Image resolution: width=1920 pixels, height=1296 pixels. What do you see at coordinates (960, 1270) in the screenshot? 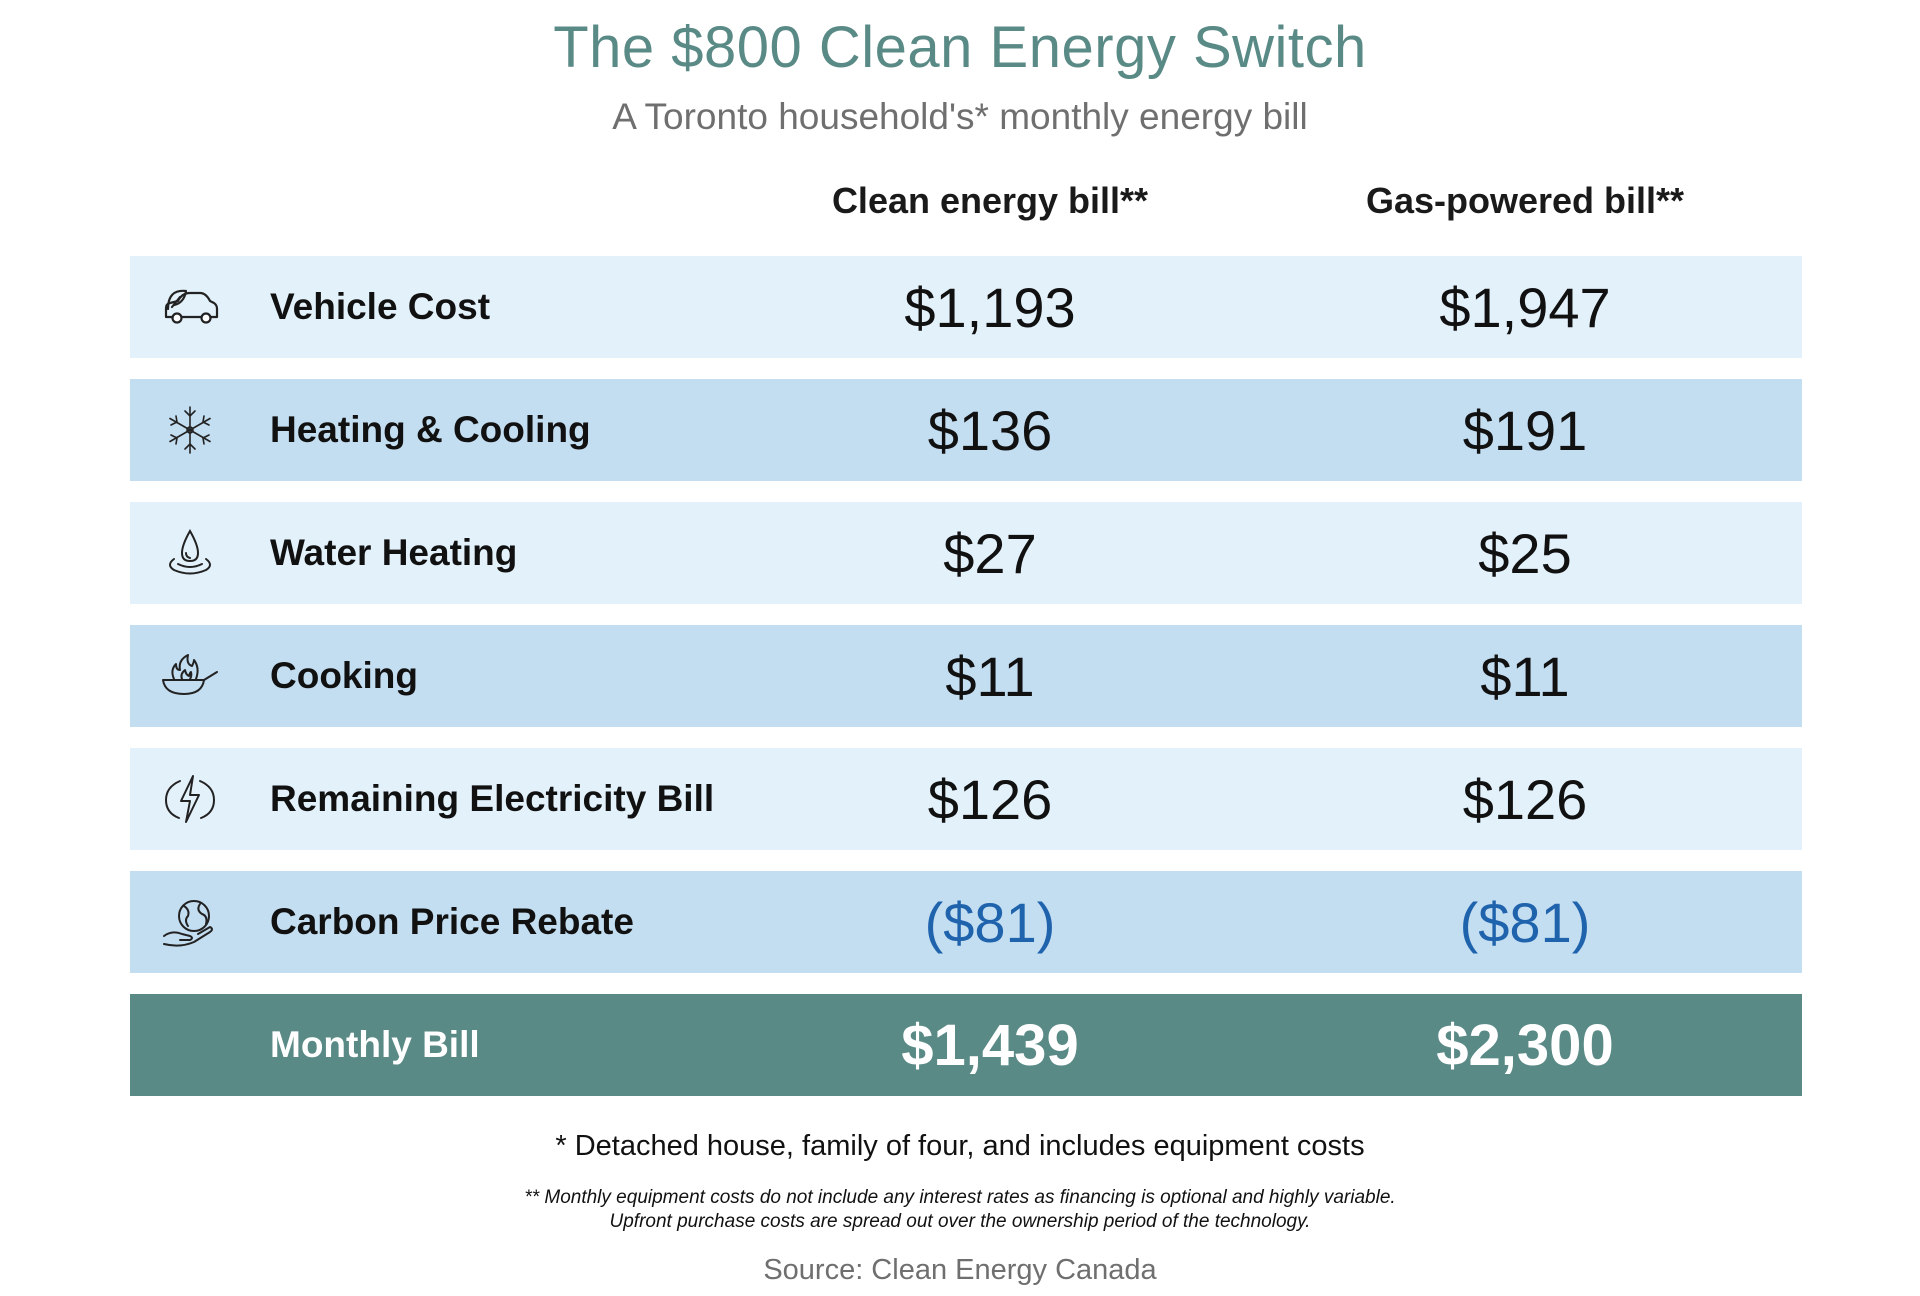
I see `source-credit: Source: Clean Energy Canada` at bounding box center [960, 1270].